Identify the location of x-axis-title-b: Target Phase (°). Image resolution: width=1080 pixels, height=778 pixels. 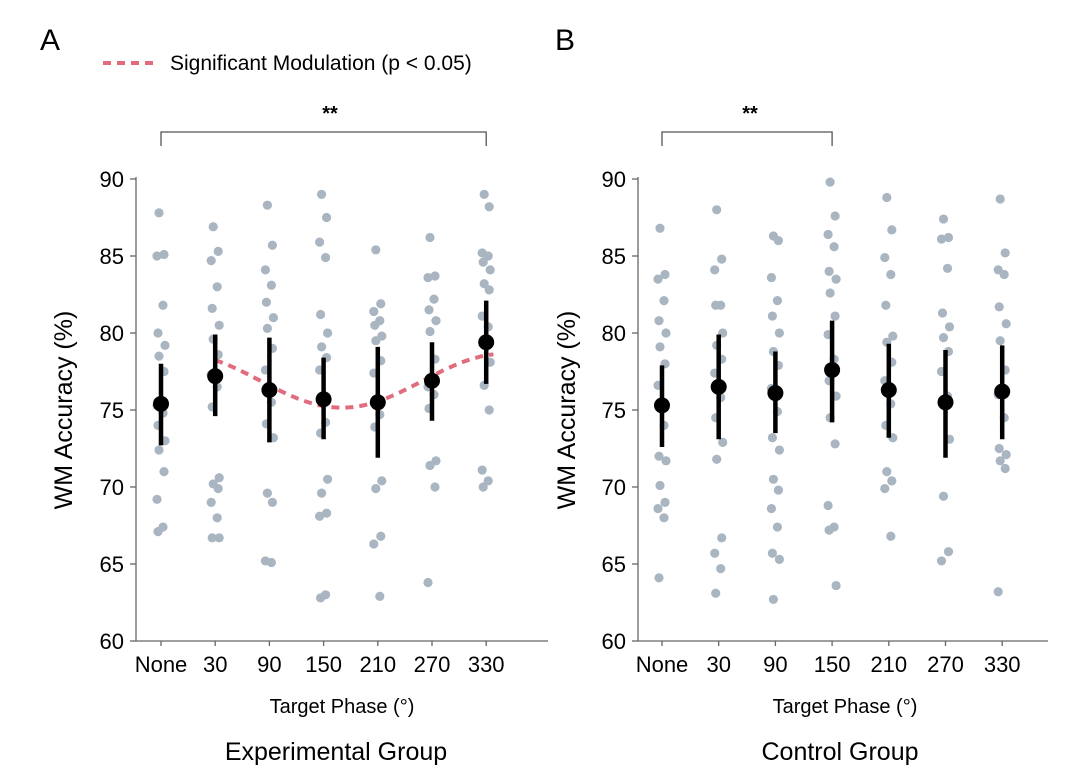
(845, 707).